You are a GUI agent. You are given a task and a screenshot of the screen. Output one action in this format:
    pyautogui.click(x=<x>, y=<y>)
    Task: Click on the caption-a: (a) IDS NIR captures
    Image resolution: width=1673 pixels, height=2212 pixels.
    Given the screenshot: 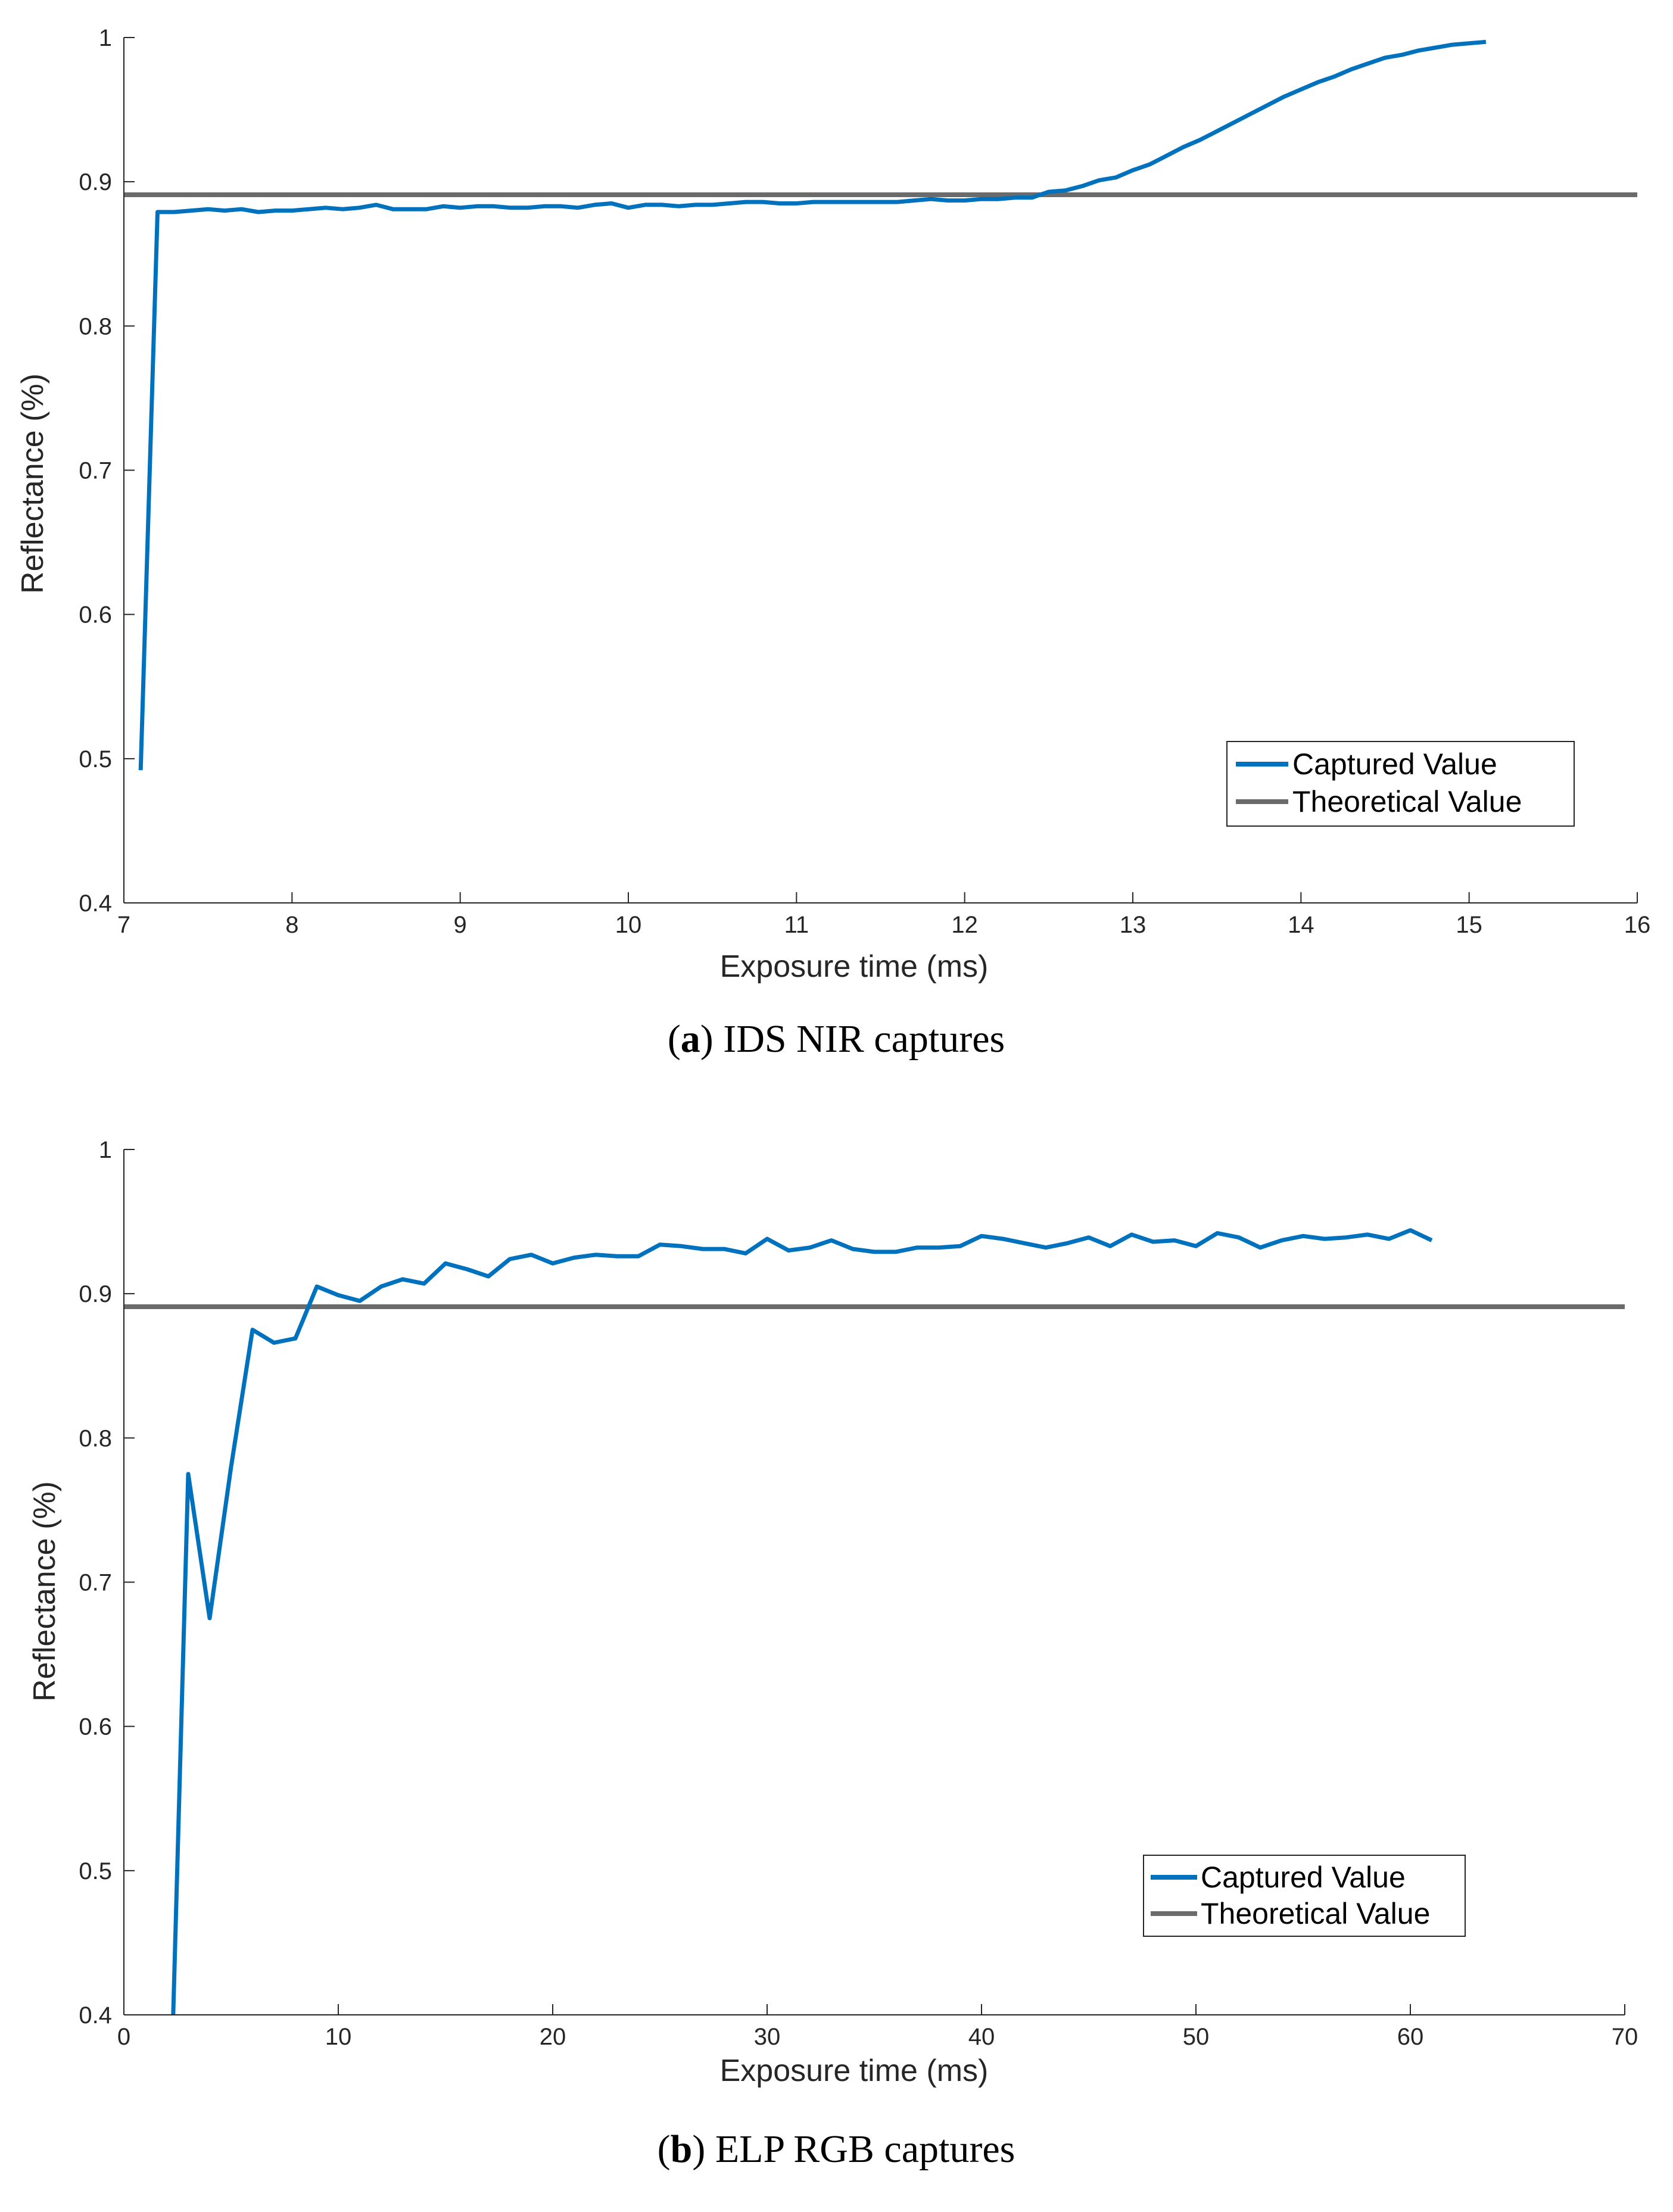 What is the action you would take?
    pyautogui.click(x=836, y=1039)
    